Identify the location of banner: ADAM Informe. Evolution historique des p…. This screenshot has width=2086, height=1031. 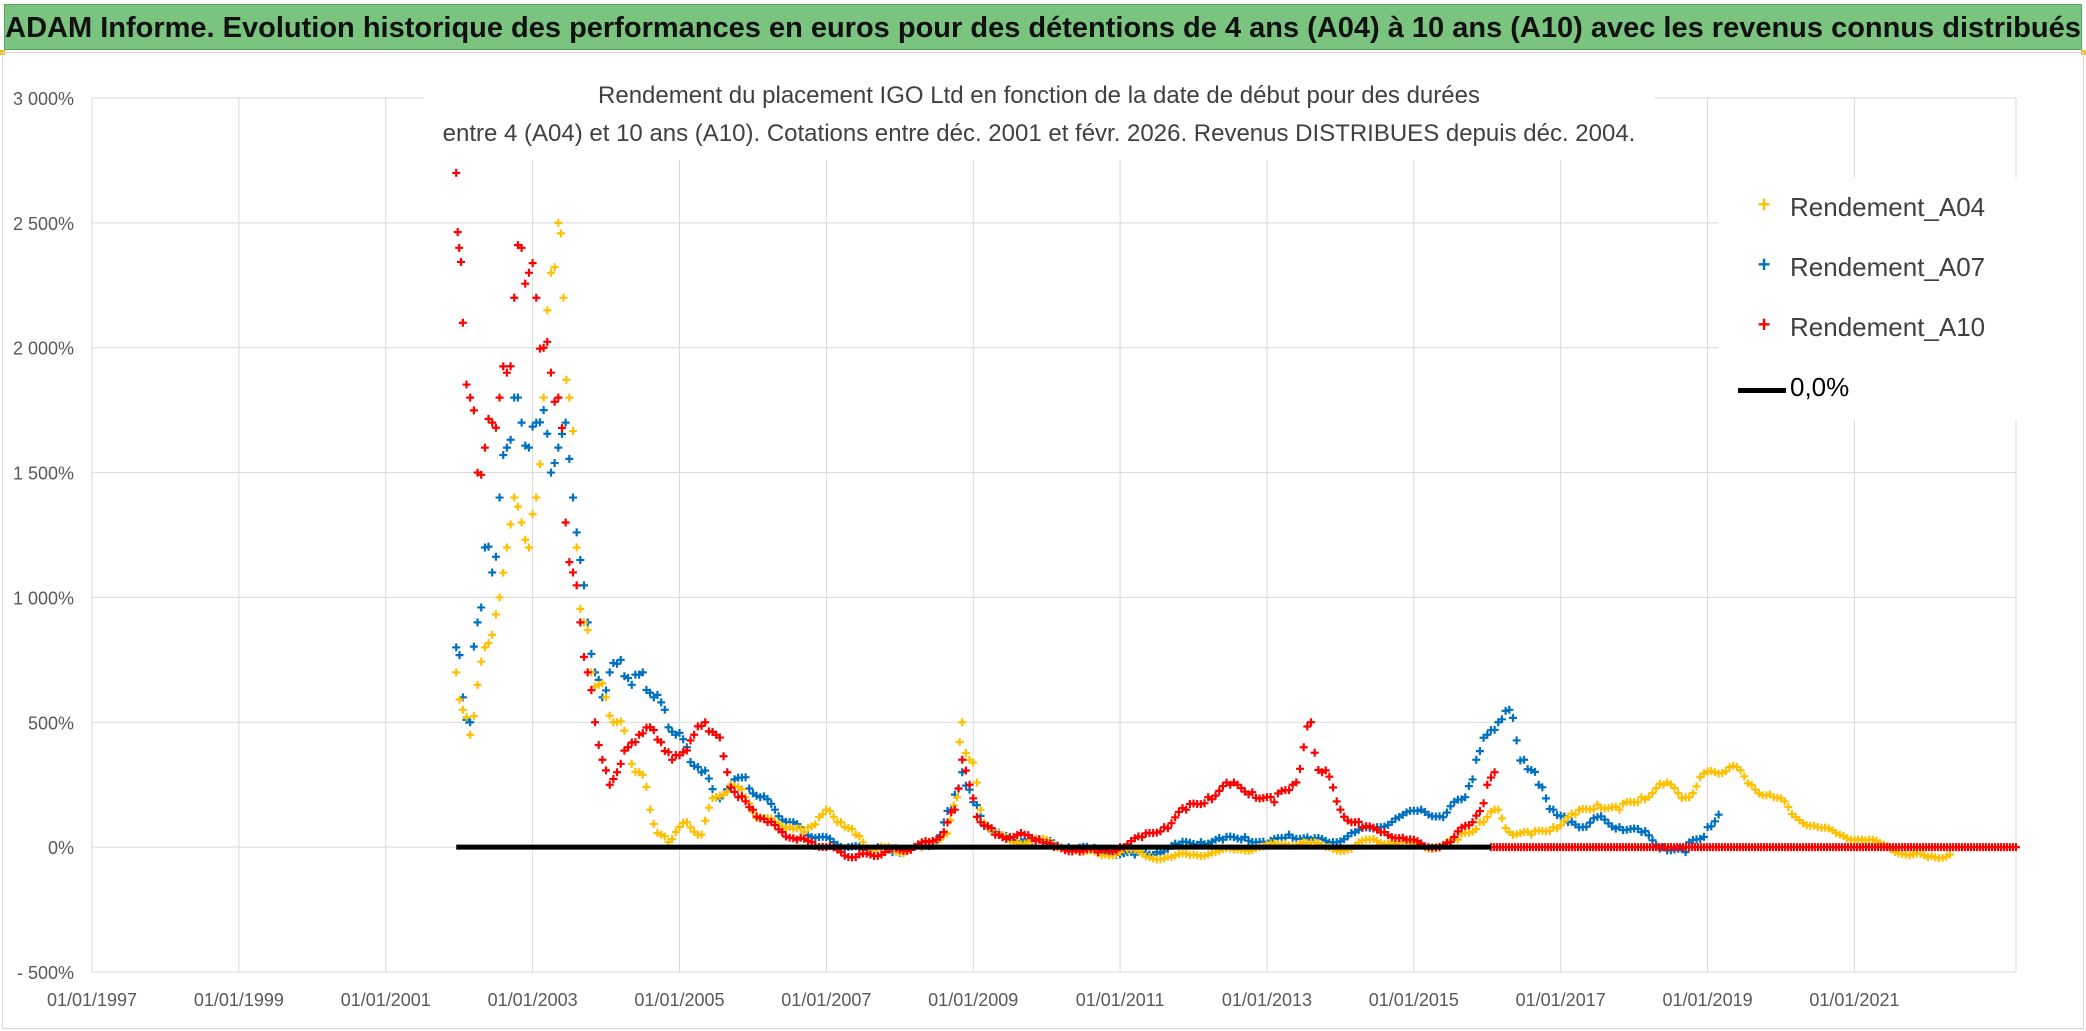
(1043, 27).